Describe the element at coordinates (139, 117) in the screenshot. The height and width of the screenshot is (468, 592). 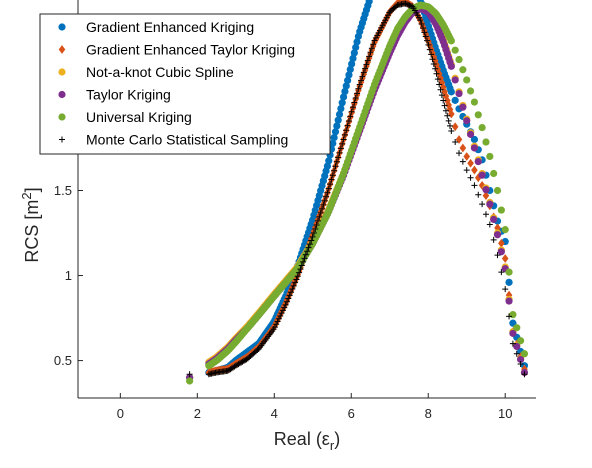
I see `legend-label: Universal Kriging` at that location.